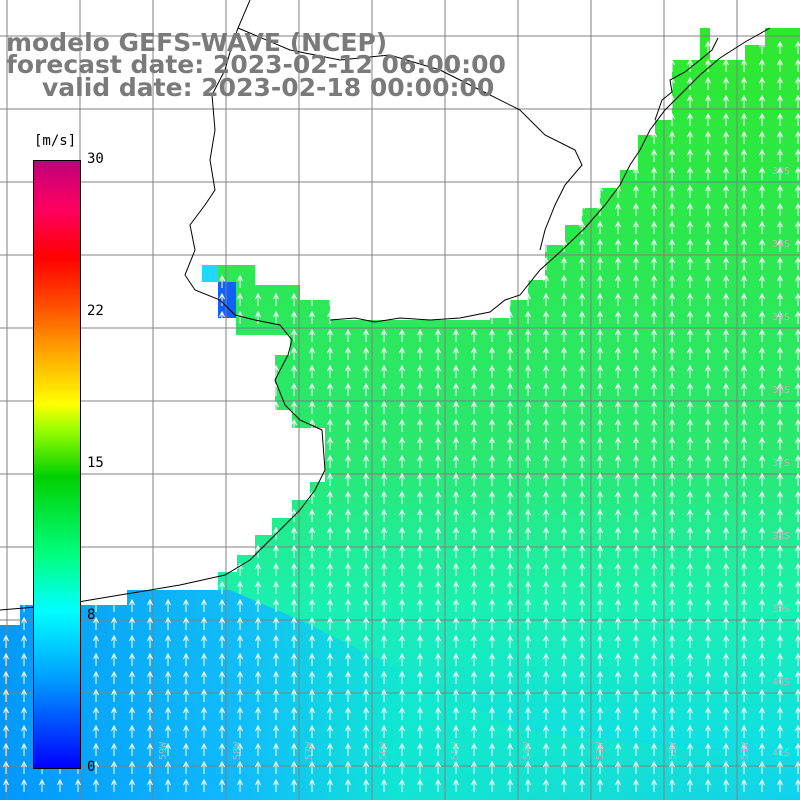 The width and height of the screenshot is (800, 800). What do you see at coordinates (237, 750) in the screenshot?
I see `lon-label: 58W` at bounding box center [237, 750].